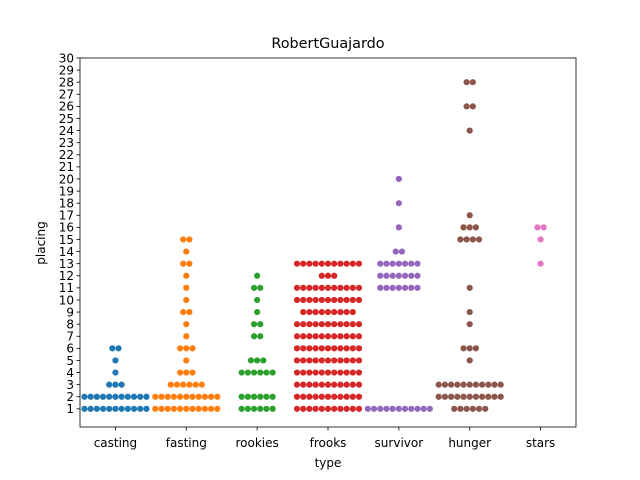 Image resolution: width=640 pixels, height=480 pixels. I want to click on x-axis-label: type, so click(328, 463).